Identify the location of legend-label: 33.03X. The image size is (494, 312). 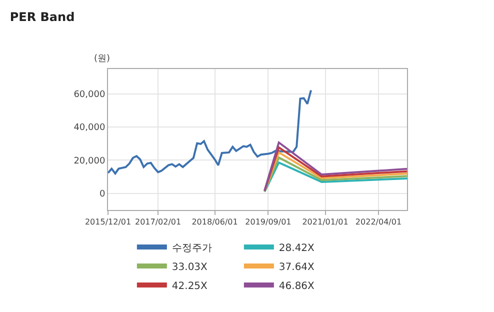
(190, 267).